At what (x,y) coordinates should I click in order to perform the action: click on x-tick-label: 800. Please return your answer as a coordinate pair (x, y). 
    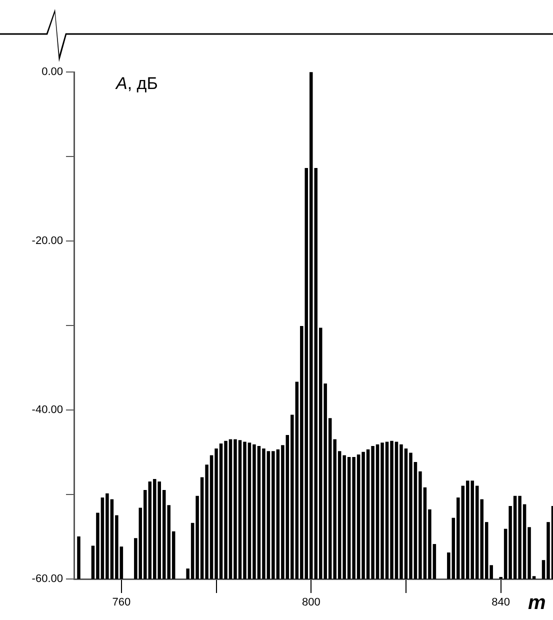
    Looking at the image, I should click on (311, 602).